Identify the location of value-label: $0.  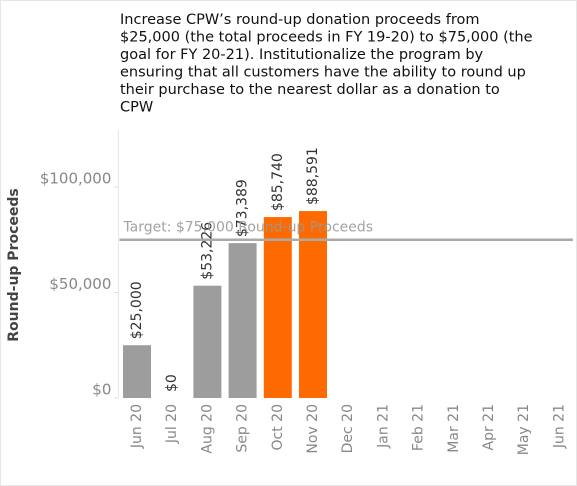
(172, 383).